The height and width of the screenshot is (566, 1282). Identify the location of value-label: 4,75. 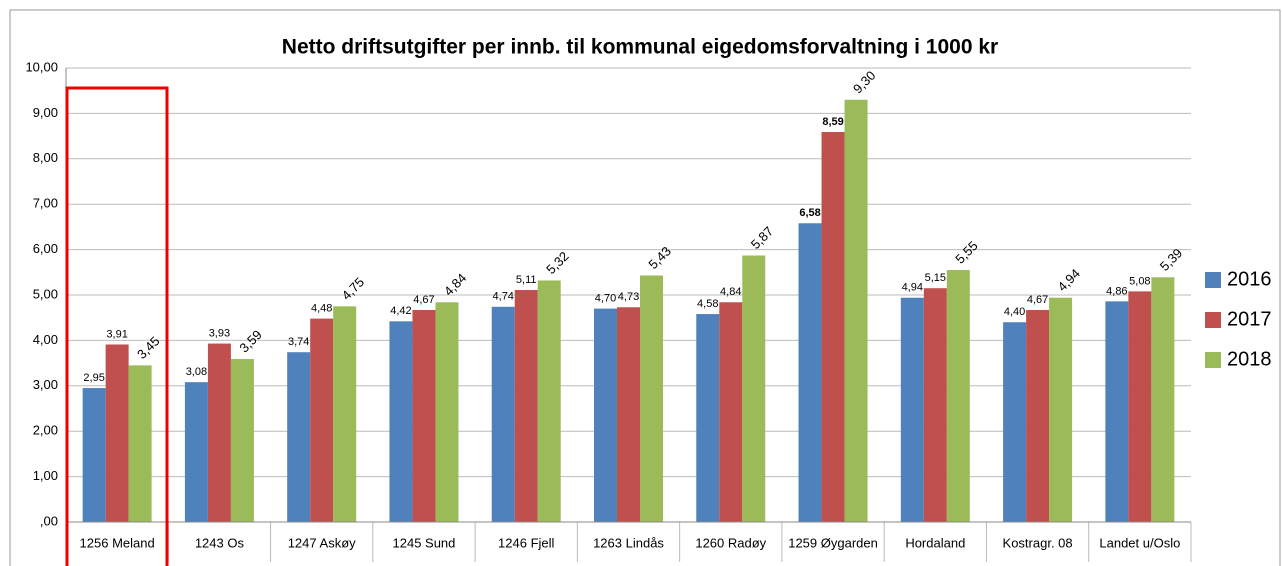
(353, 288).